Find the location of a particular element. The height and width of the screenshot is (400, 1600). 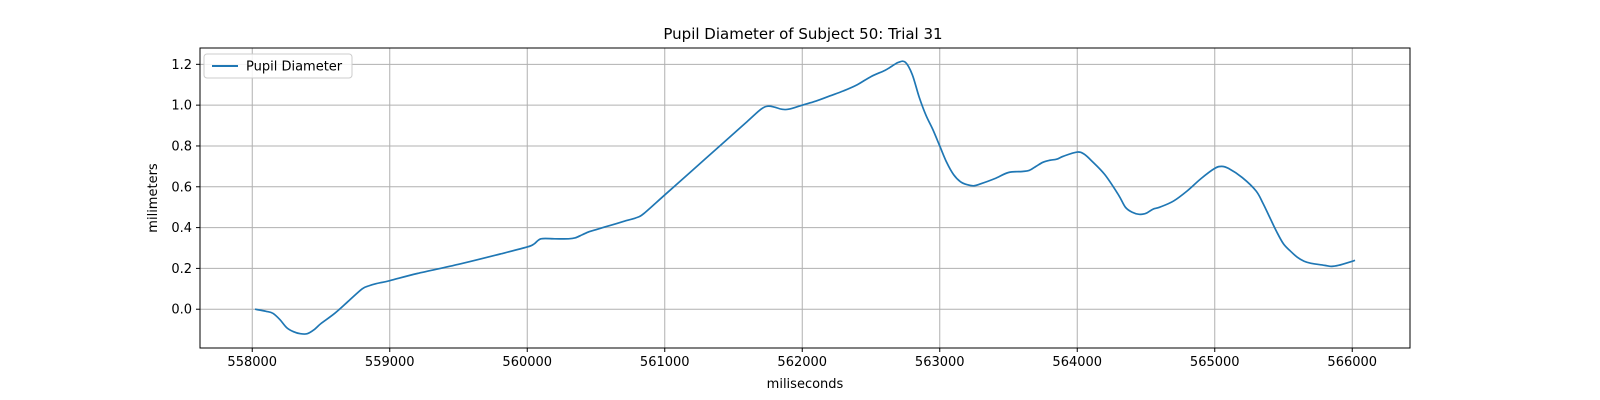

x-tick-label: 565000 is located at coordinates (1215, 362).